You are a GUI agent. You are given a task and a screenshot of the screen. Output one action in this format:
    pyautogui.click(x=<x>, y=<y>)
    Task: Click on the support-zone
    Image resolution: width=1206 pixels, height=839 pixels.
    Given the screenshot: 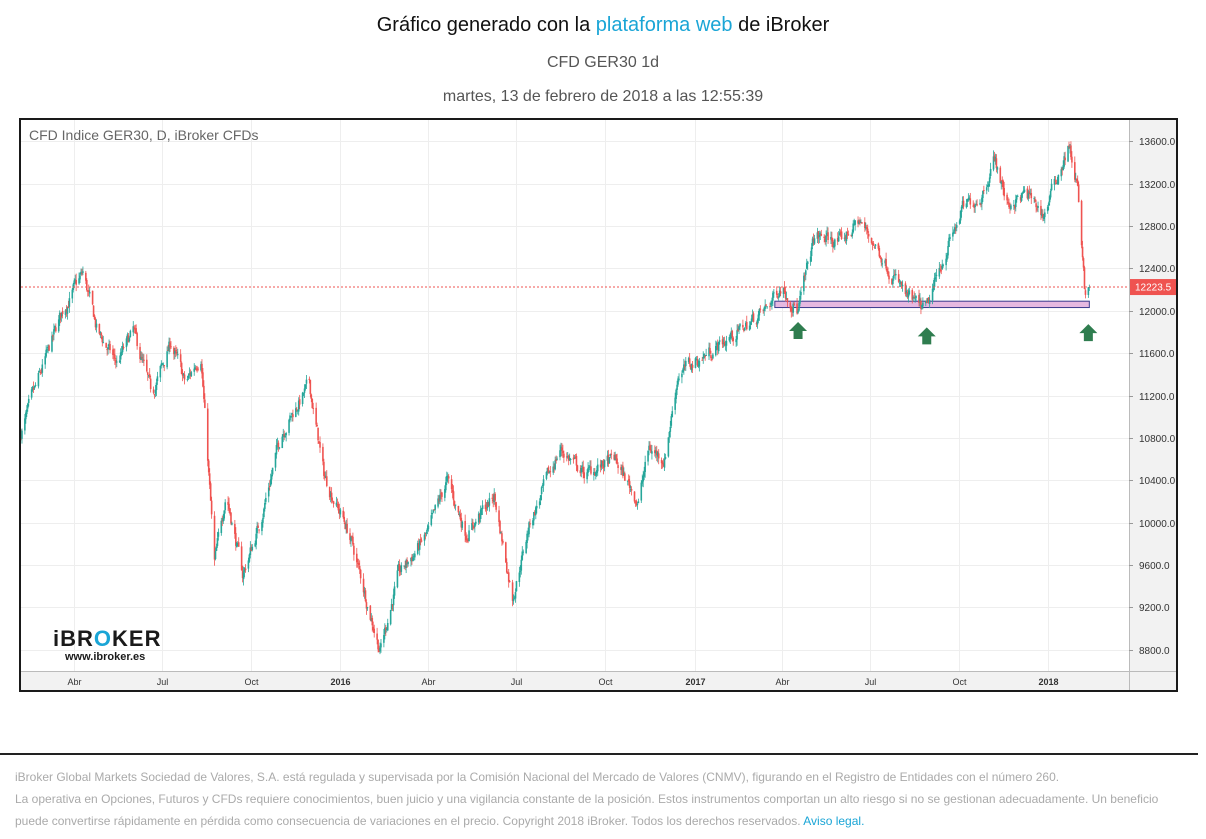 What is the action you would take?
    pyautogui.click(x=932, y=304)
    